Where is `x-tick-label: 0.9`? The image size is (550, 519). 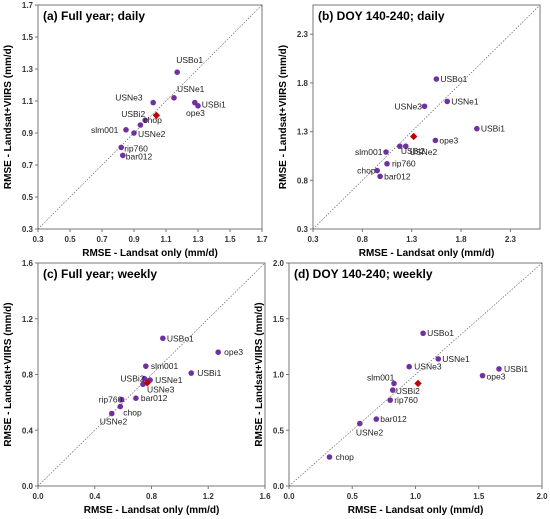
x-tick-label: 0.9 is located at coordinates (134, 239).